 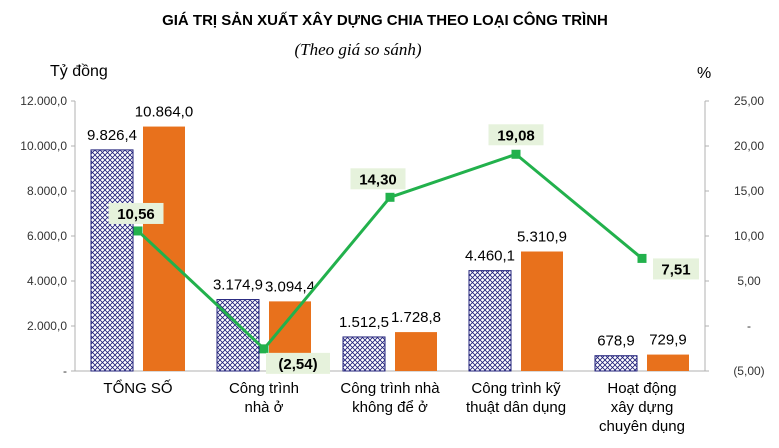 What do you see at coordinates (238, 285) in the screenshot?
I see `bar-hatched-label: 3.174,9` at bounding box center [238, 285].